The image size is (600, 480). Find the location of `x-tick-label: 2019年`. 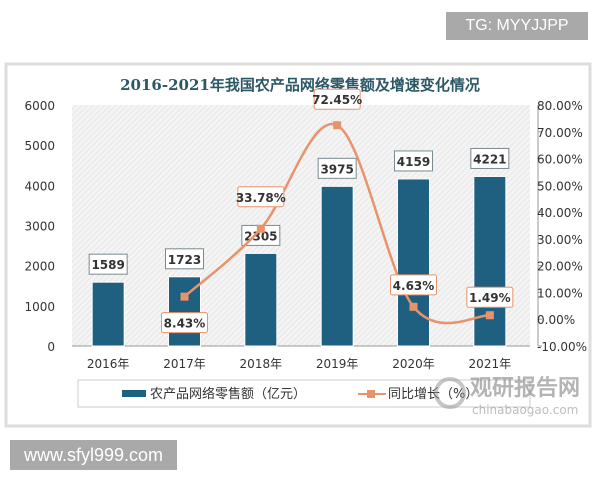

x-tick-label: 2019年 is located at coordinates (337, 364).